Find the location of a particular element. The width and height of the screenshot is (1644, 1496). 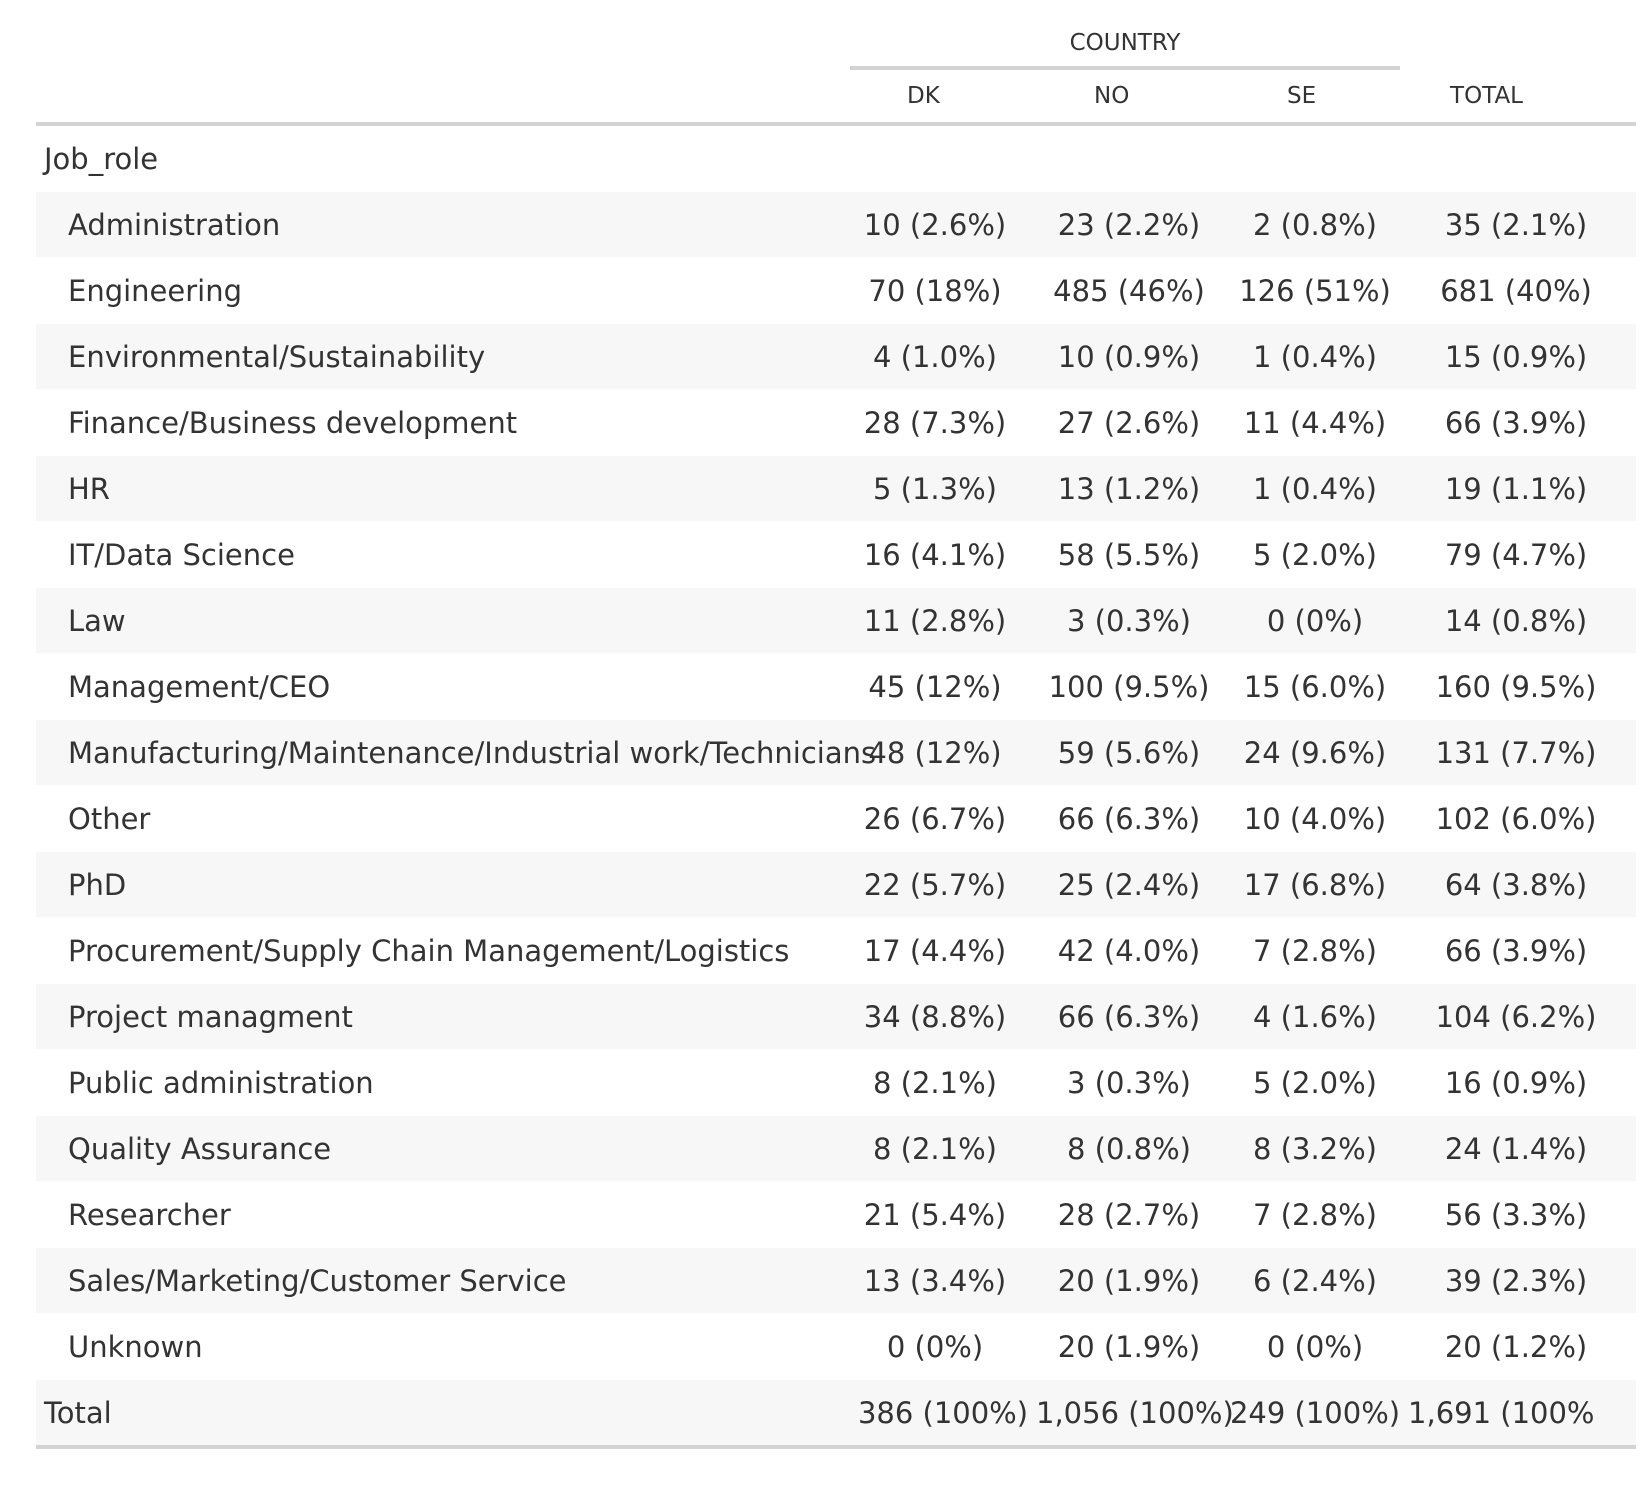

row-label: Researcher is located at coordinates (443, 1214).